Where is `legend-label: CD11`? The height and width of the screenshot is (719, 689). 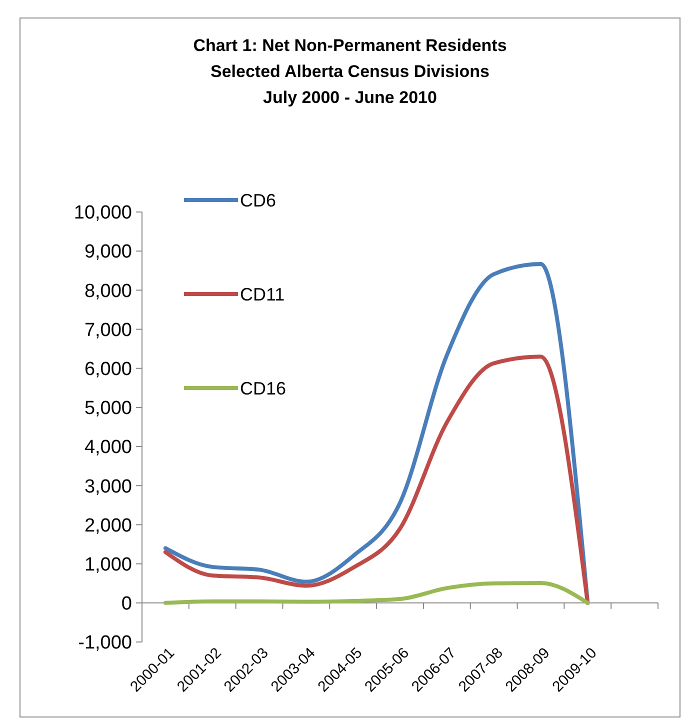
legend-label: CD11 is located at coordinates (262, 294).